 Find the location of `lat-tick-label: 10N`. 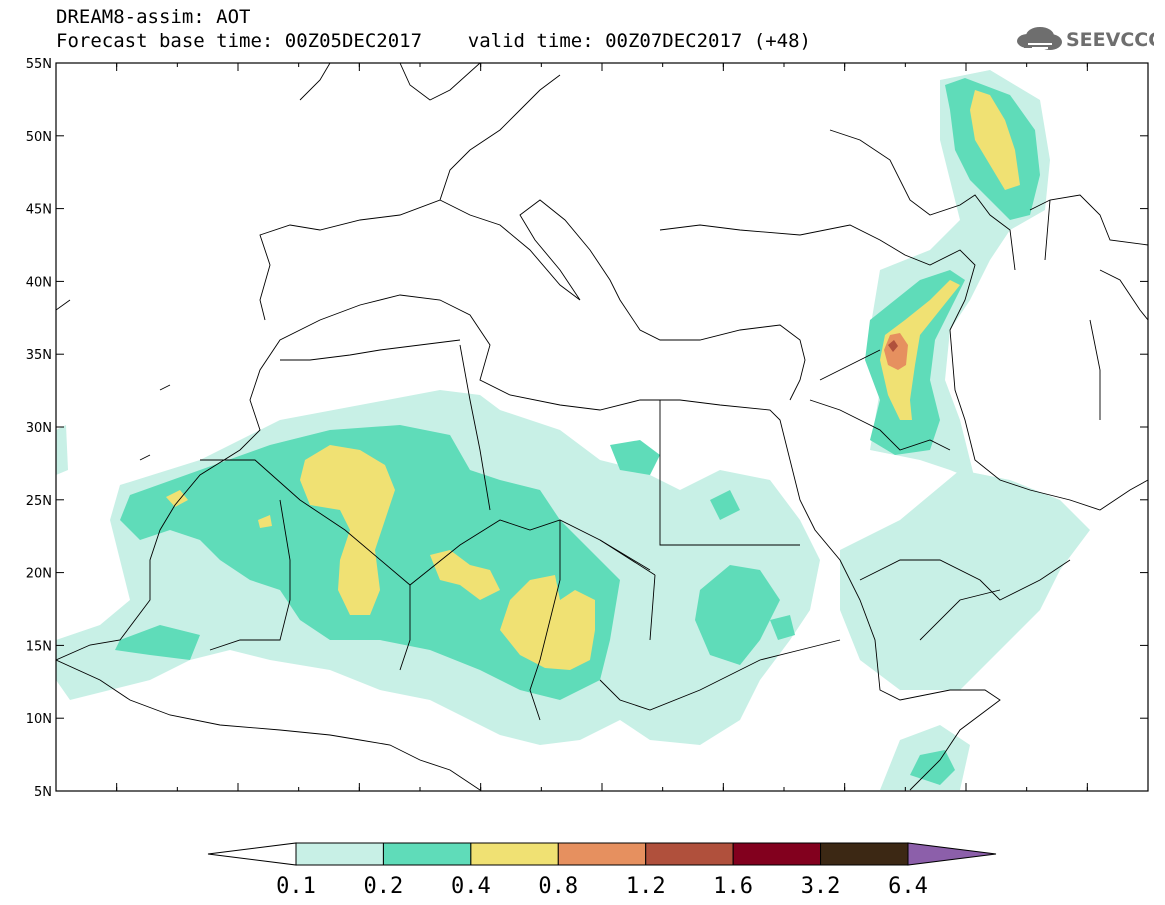

lat-tick-label: 10N is located at coordinates (39, 719).